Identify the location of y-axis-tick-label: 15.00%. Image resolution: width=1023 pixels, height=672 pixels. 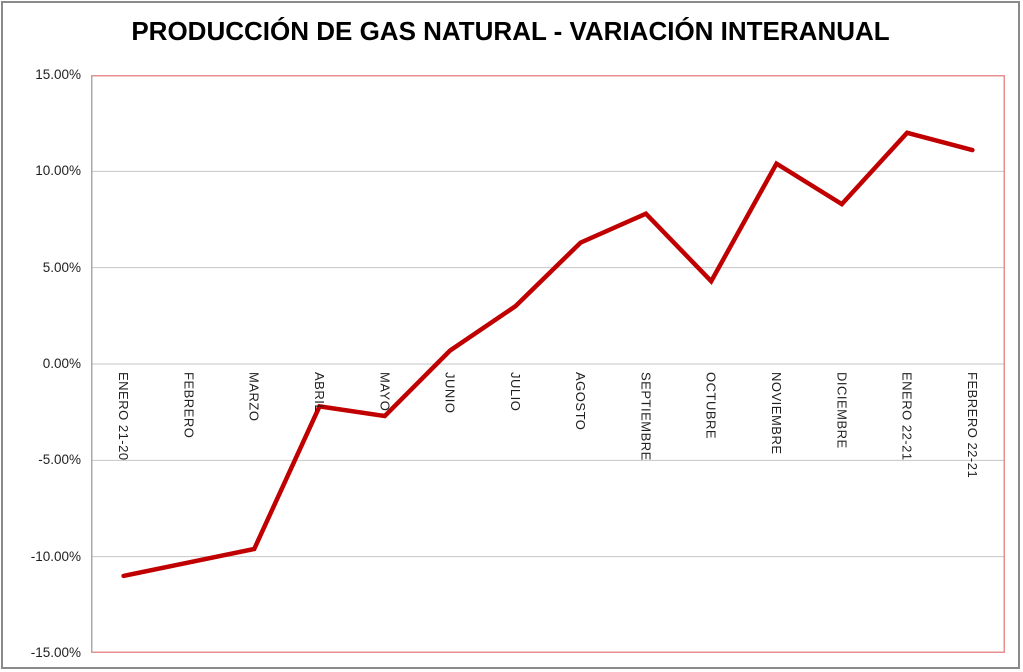
(58, 74).